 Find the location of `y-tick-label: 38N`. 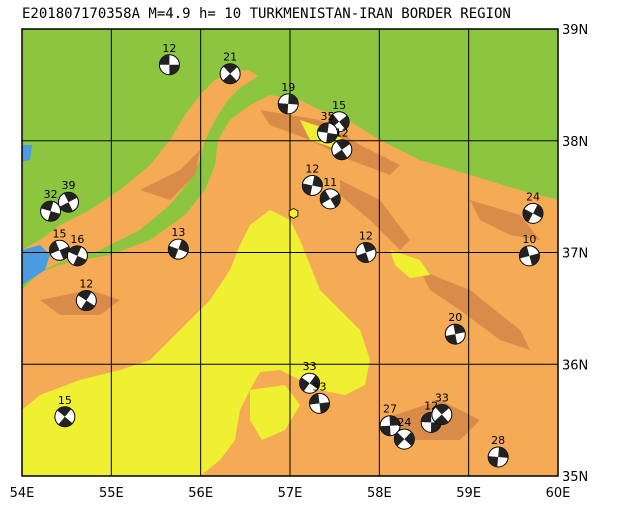

y-tick-label: 38N is located at coordinates (575, 142).